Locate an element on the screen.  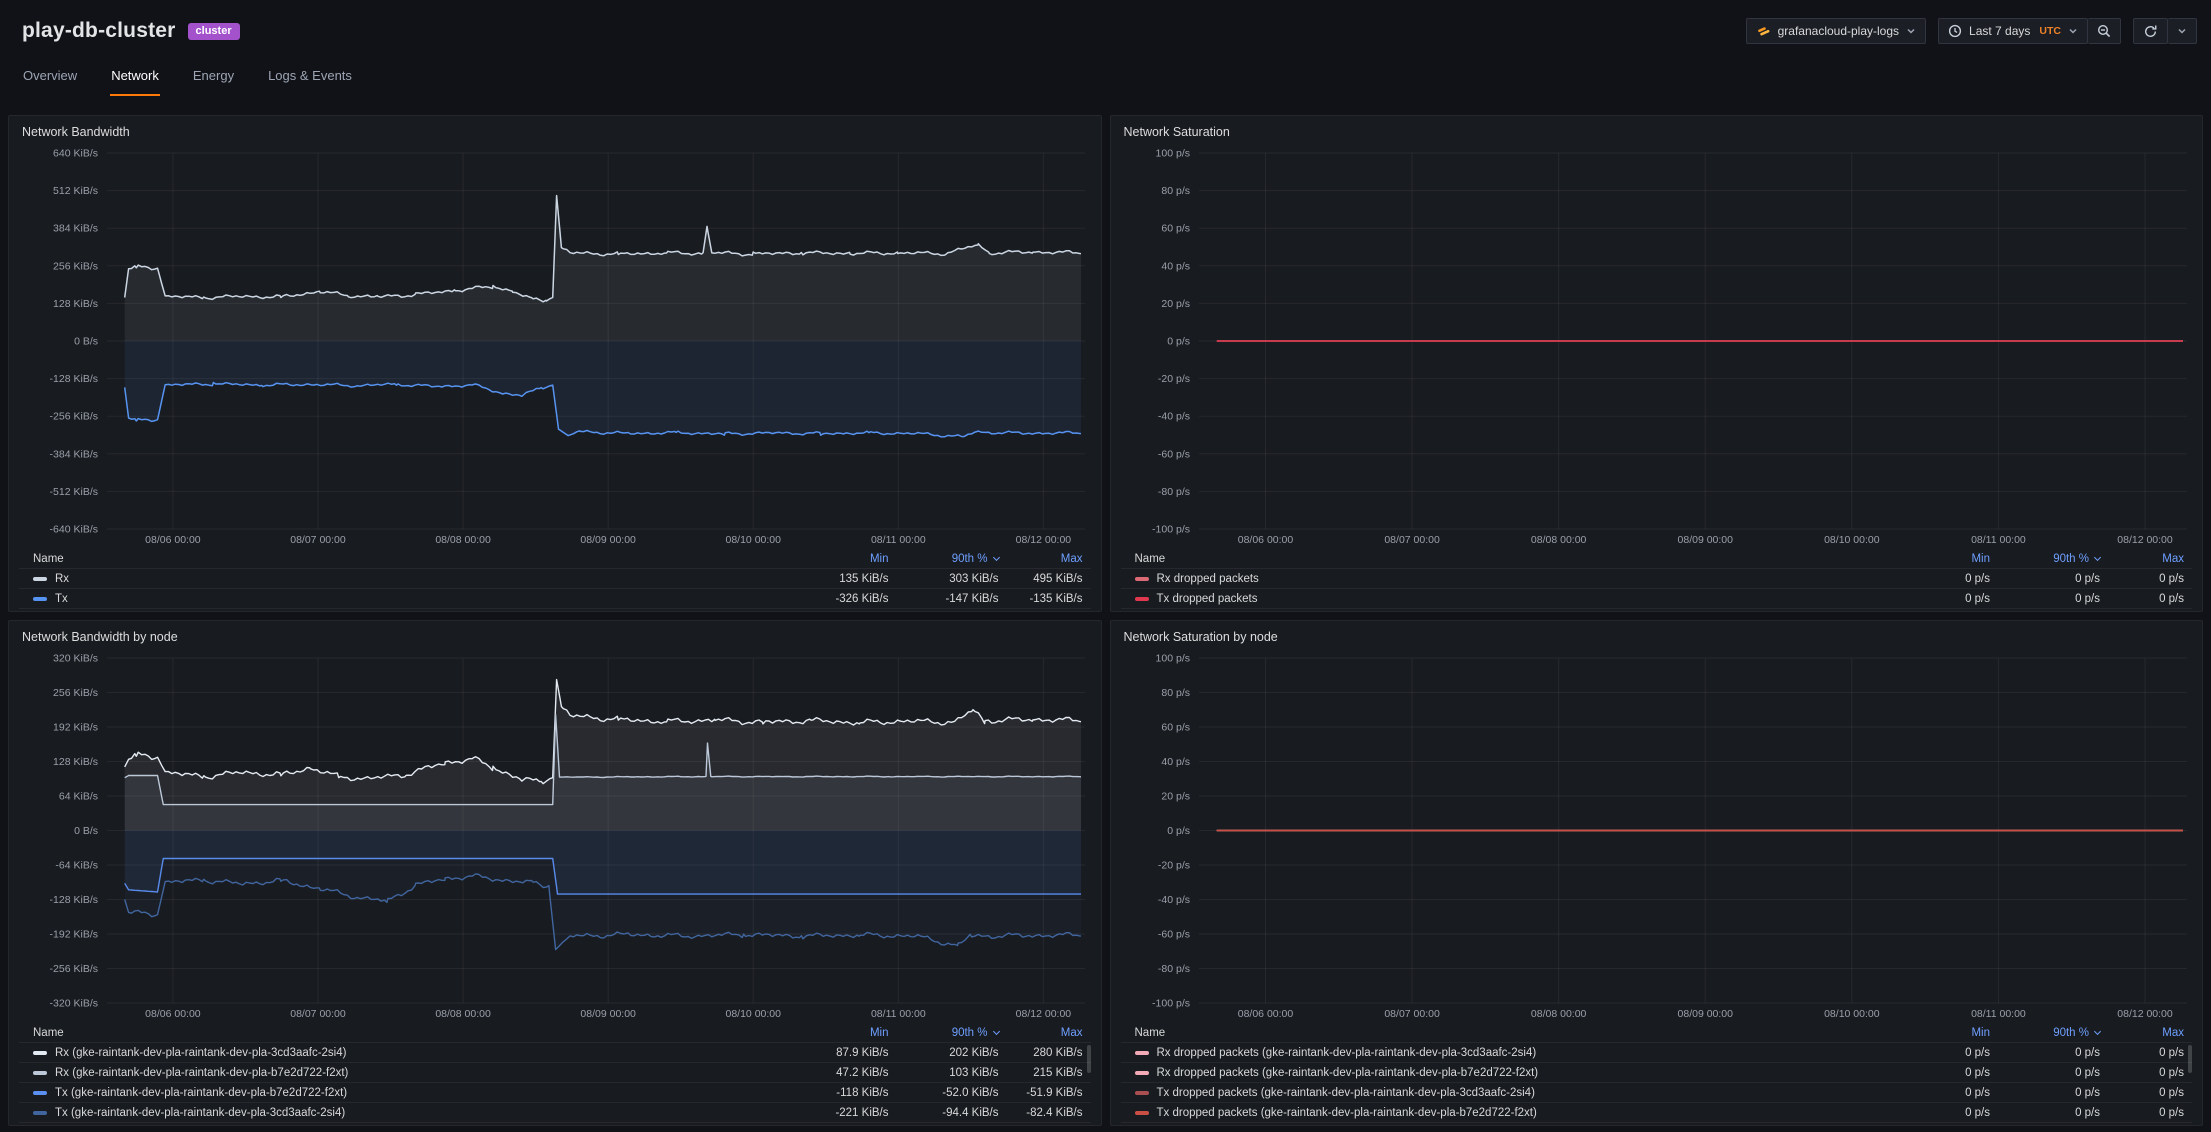
panel-title: Network Saturation by node is located at coordinates (1200, 637).